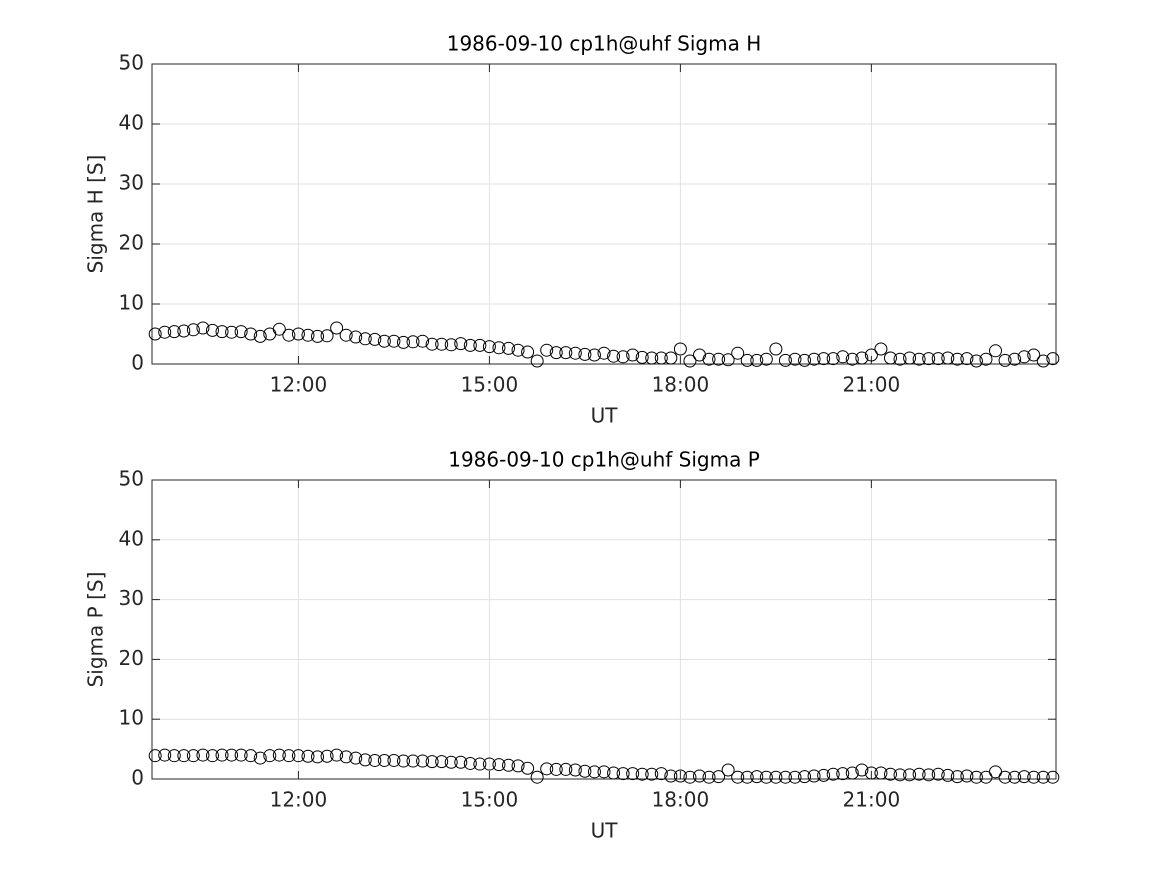  What do you see at coordinates (96, 214) in the screenshot?
I see `y-axis-label: Sigma H [S]` at bounding box center [96, 214].